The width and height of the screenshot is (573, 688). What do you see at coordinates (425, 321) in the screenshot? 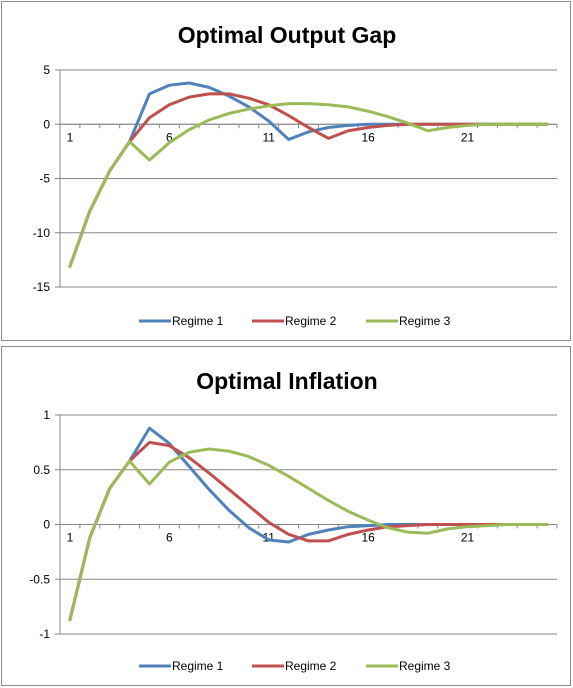
I see `output-gap-legend-label-regime-3: Regime 3` at bounding box center [425, 321].